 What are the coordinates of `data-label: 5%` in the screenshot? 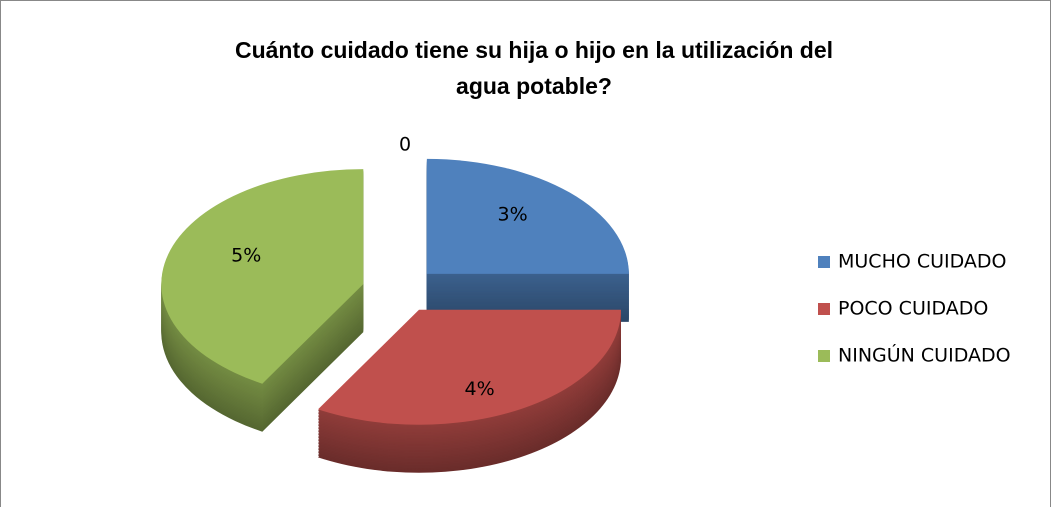 It's located at (246, 256).